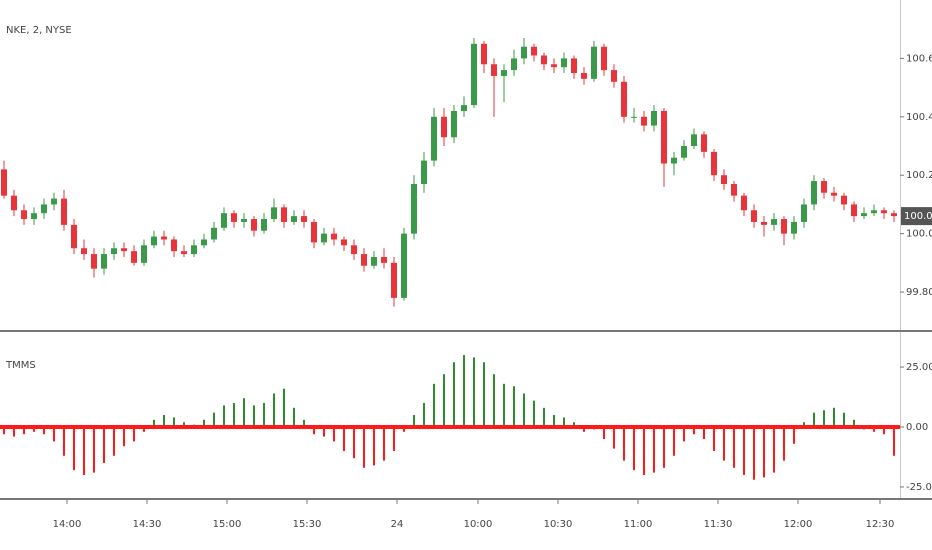 This screenshot has height=550, width=932. I want to click on y-tick-label: 99.80, so click(919, 292).